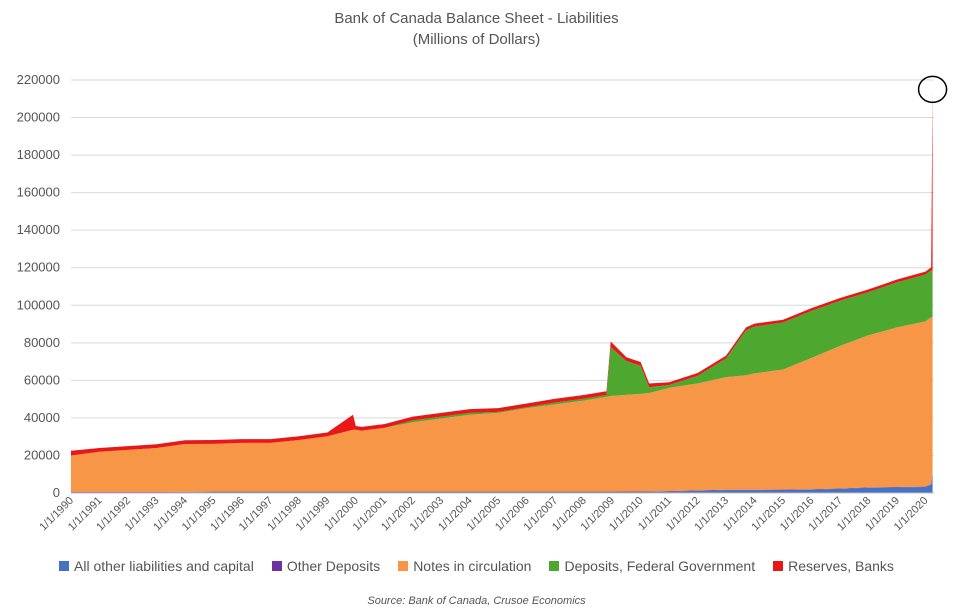 The height and width of the screenshot is (615, 953). Describe the element at coordinates (42, 379) in the screenshot. I see `y-tick-label: 60000` at that location.